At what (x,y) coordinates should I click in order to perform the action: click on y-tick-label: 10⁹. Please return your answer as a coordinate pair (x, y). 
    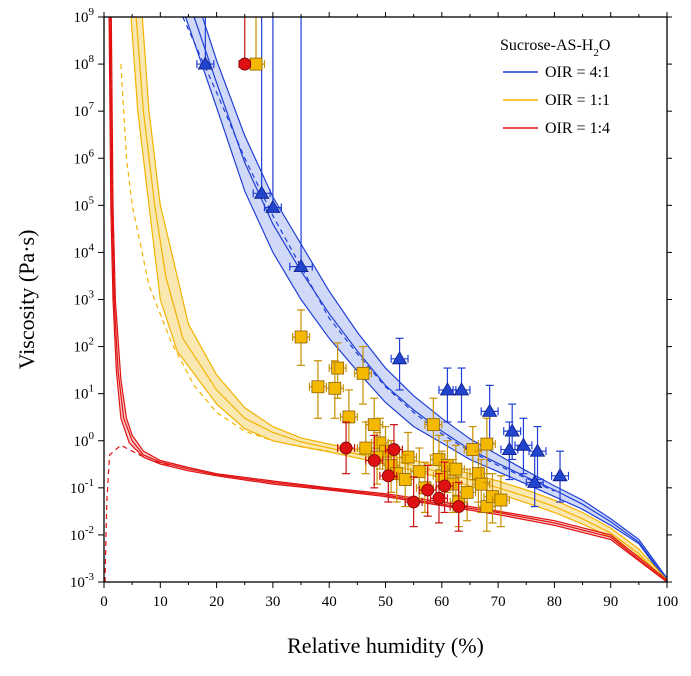
    Looking at the image, I should click on (84, 16).